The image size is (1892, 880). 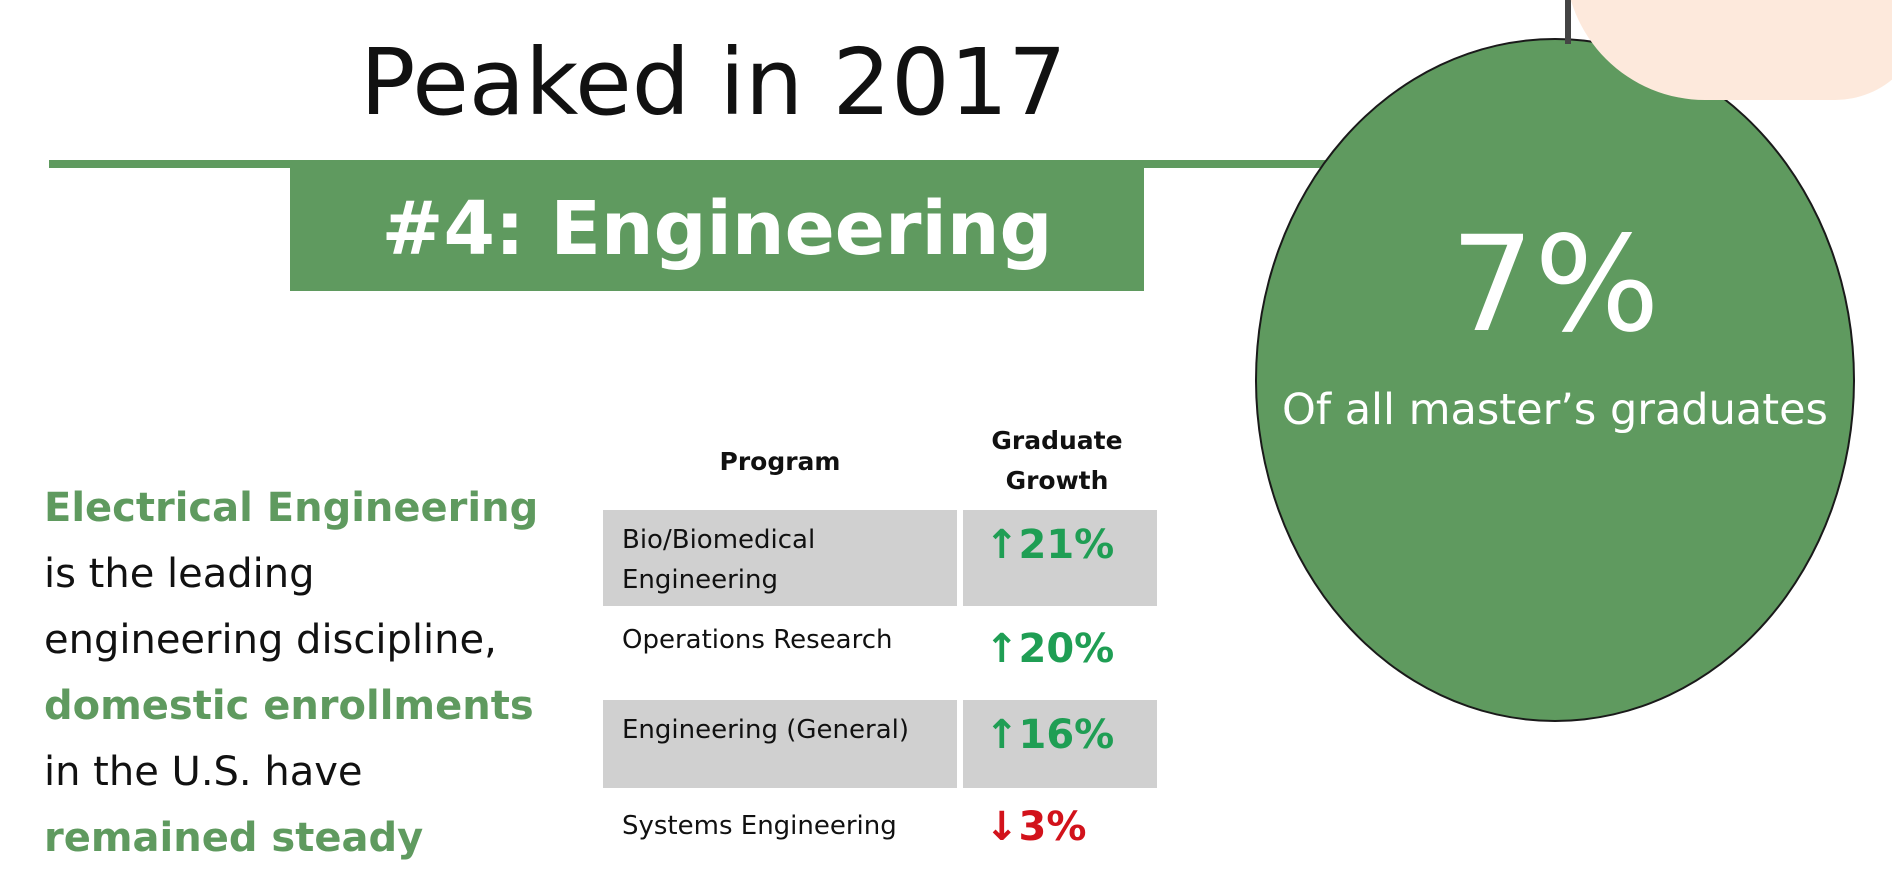 I want to click on section-banner: #4: Engineering, so click(x=717, y=229).